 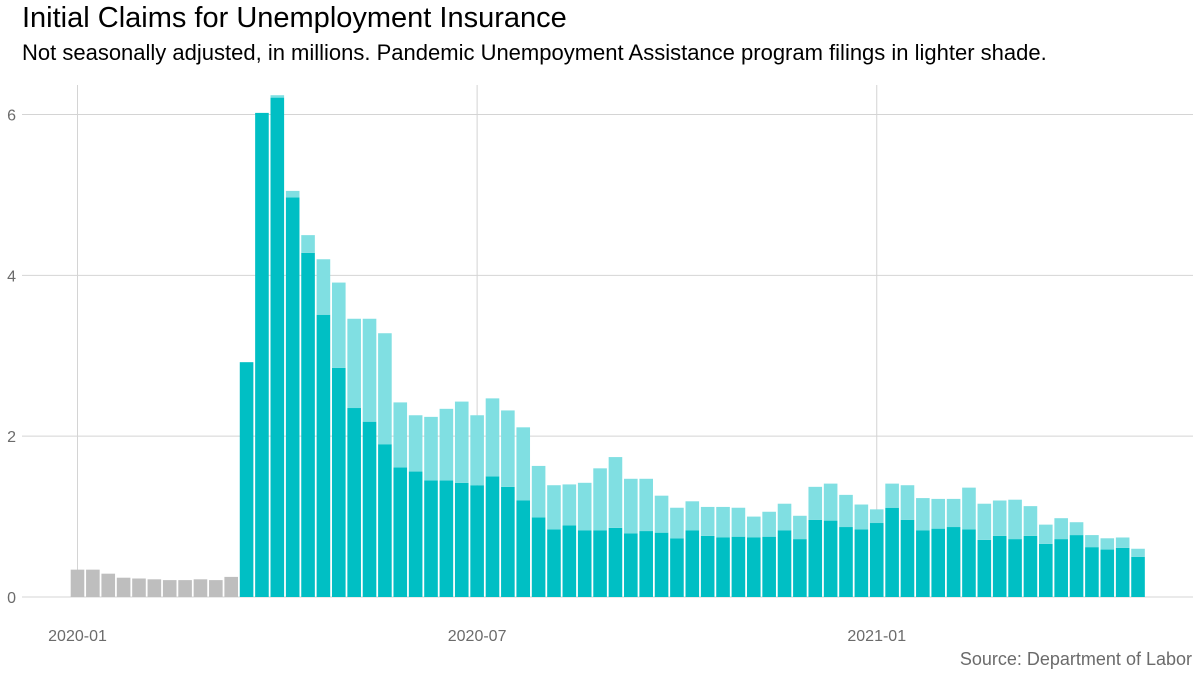 What do you see at coordinates (11, 598) in the screenshot?
I see `y-tick-label: 0` at bounding box center [11, 598].